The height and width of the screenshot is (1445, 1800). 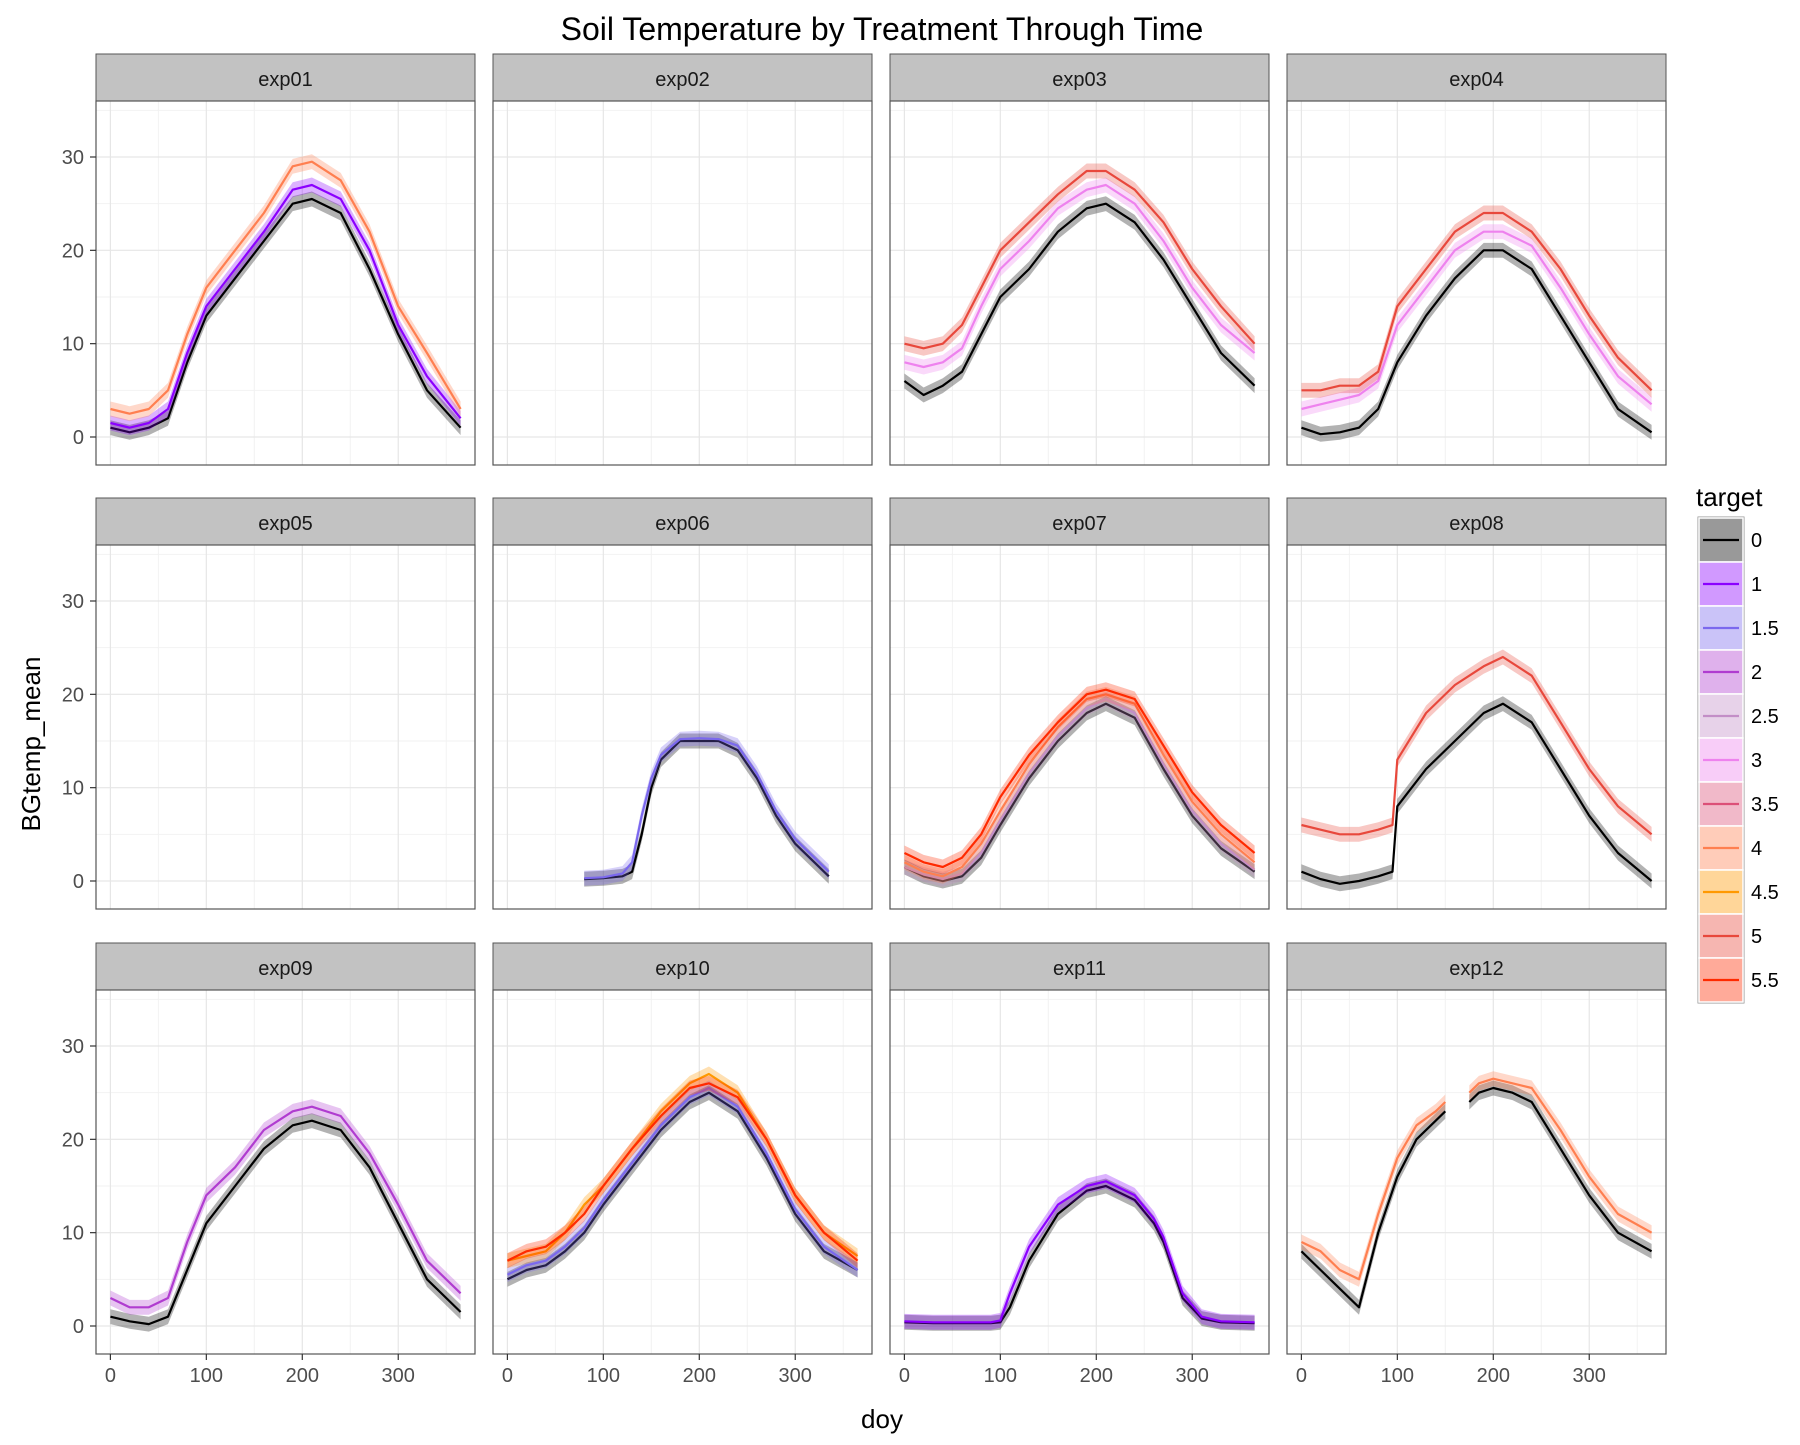 I want to click on facet-panel-exp04: exp04, so click(x=1476, y=259).